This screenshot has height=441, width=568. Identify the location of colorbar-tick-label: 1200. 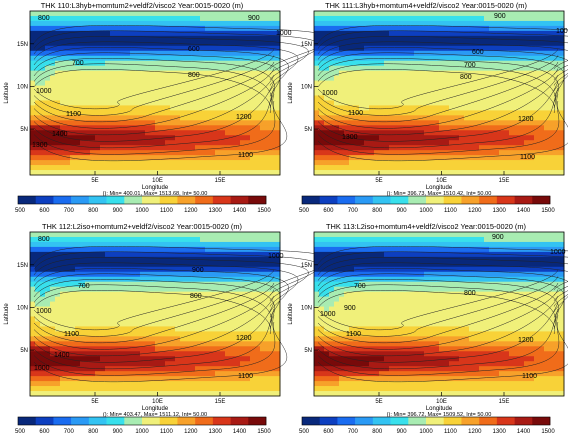
(191, 211).